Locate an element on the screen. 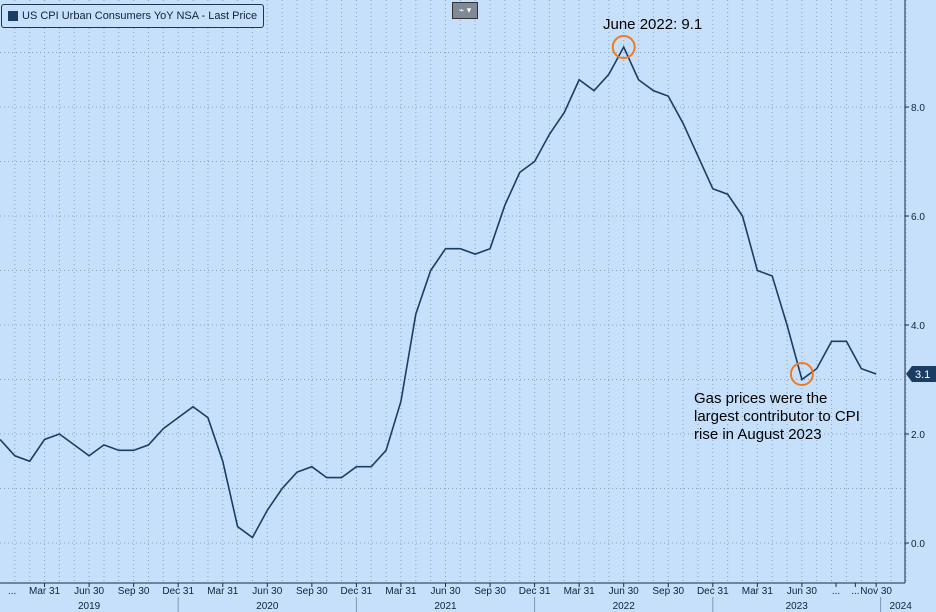 This screenshot has width=936, height=612. y-tick-label: 4.0 is located at coordinates (918, 326).